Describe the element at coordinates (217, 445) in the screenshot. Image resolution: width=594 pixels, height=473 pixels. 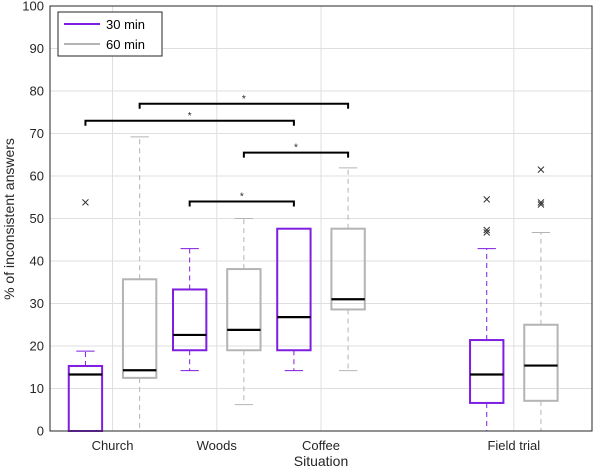
I see `x-tick-label: Woods` at that location.